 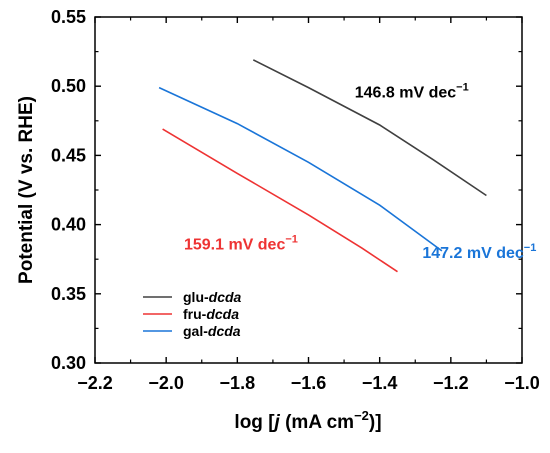 I want to click on legend-label: gal-dcda, so click(x=212, y=331).